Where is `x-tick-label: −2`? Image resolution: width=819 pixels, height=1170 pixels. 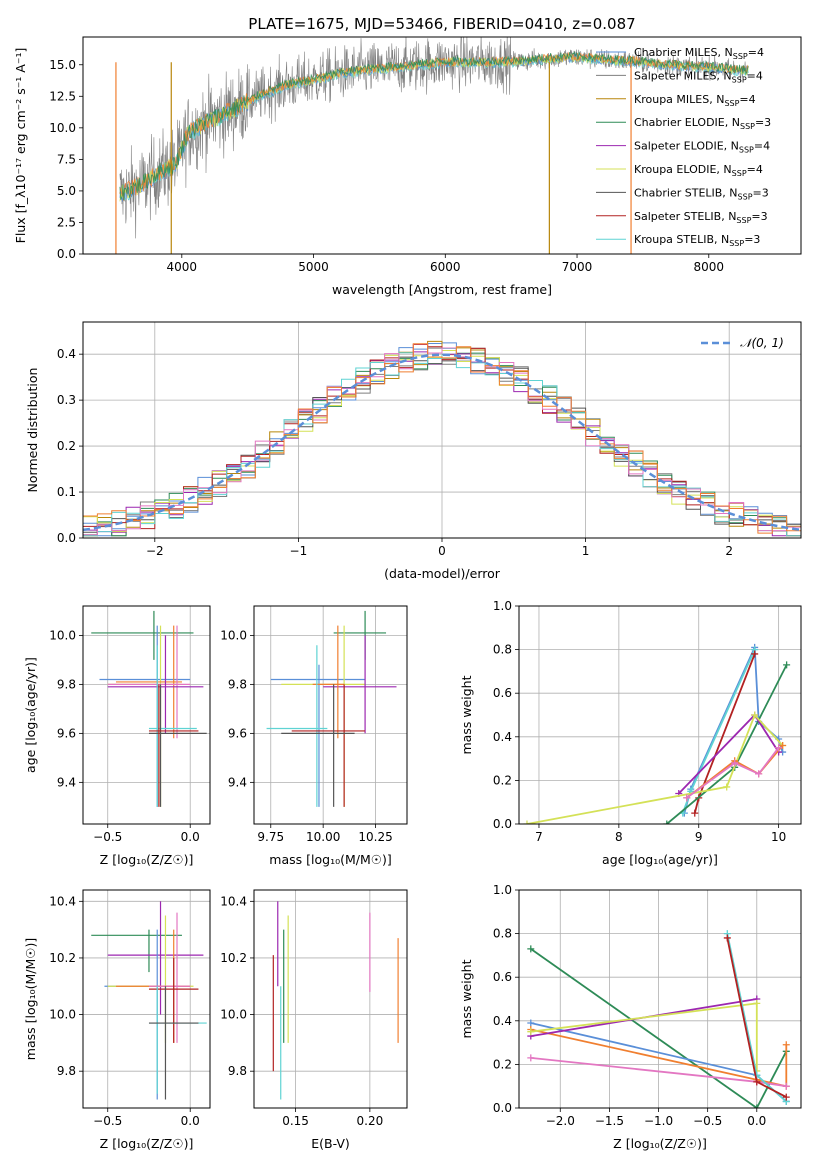
x-tick-label: −2 is located at coordinates (155, 551).